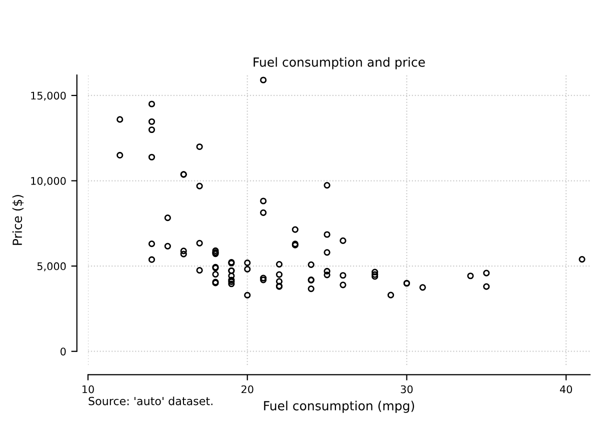  Describe the element at coordinates (248, 389) in the screenshot. I see `x-tick-label: 20` at that location.